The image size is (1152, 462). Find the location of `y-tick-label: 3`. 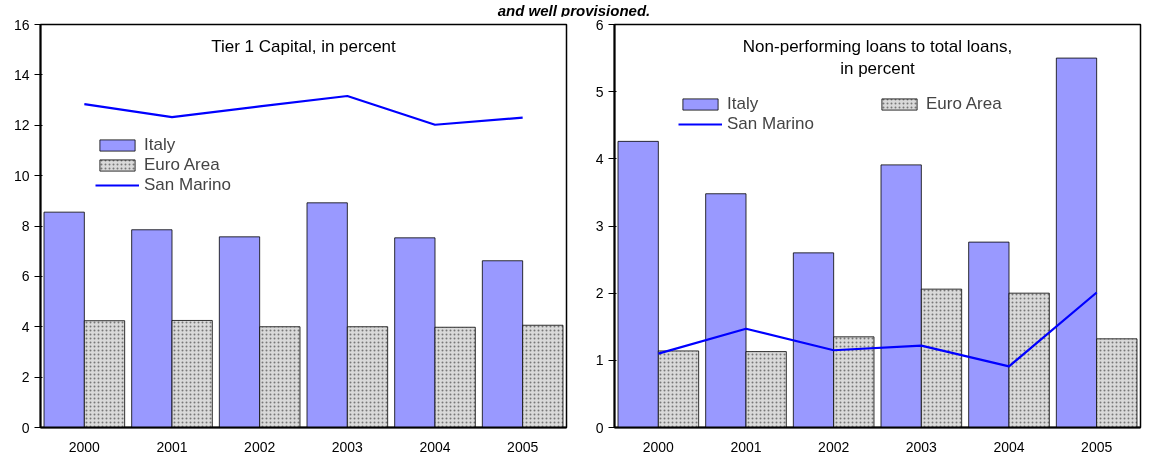

y-tick-label: 3 is located at coordinates (599, 226).